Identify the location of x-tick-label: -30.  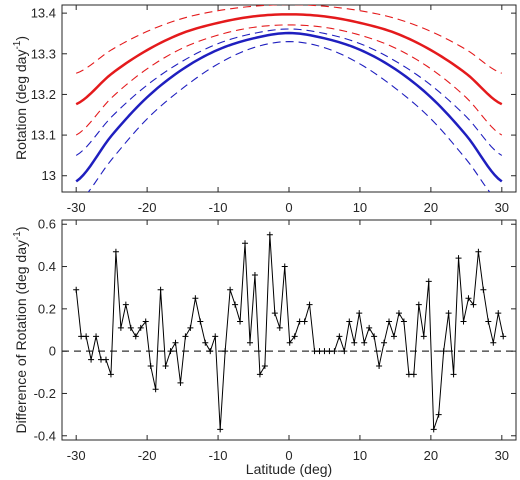
(76, 207).